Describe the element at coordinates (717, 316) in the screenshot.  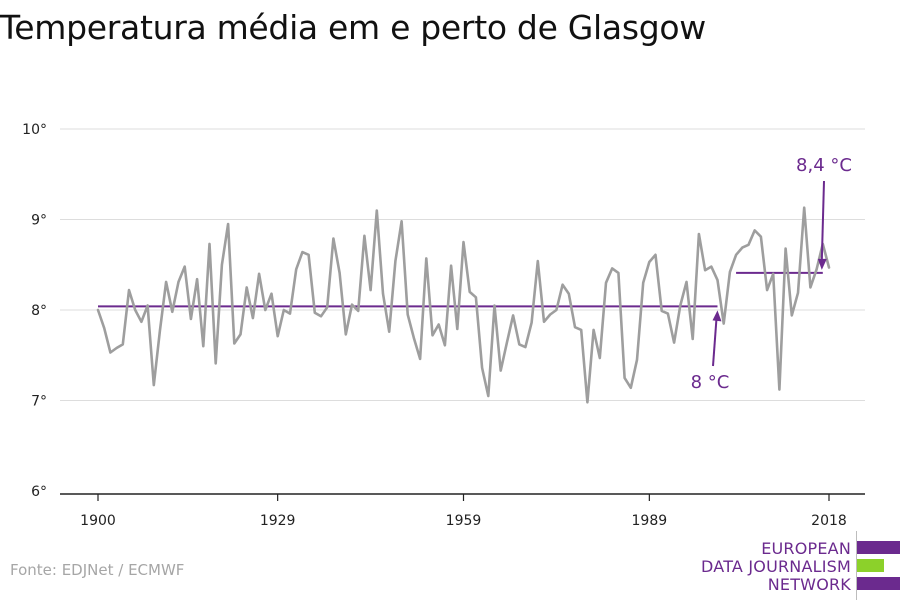
I see `annotation-arrowhead-early` at that location.